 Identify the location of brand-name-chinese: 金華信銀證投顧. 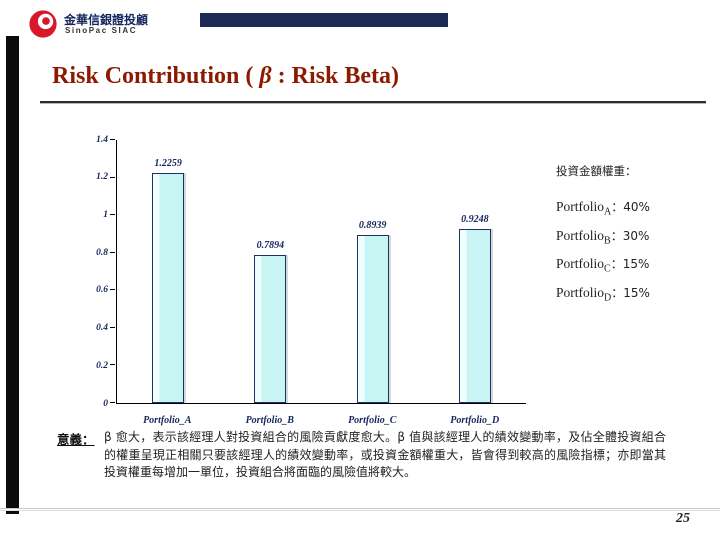
(106, 20).